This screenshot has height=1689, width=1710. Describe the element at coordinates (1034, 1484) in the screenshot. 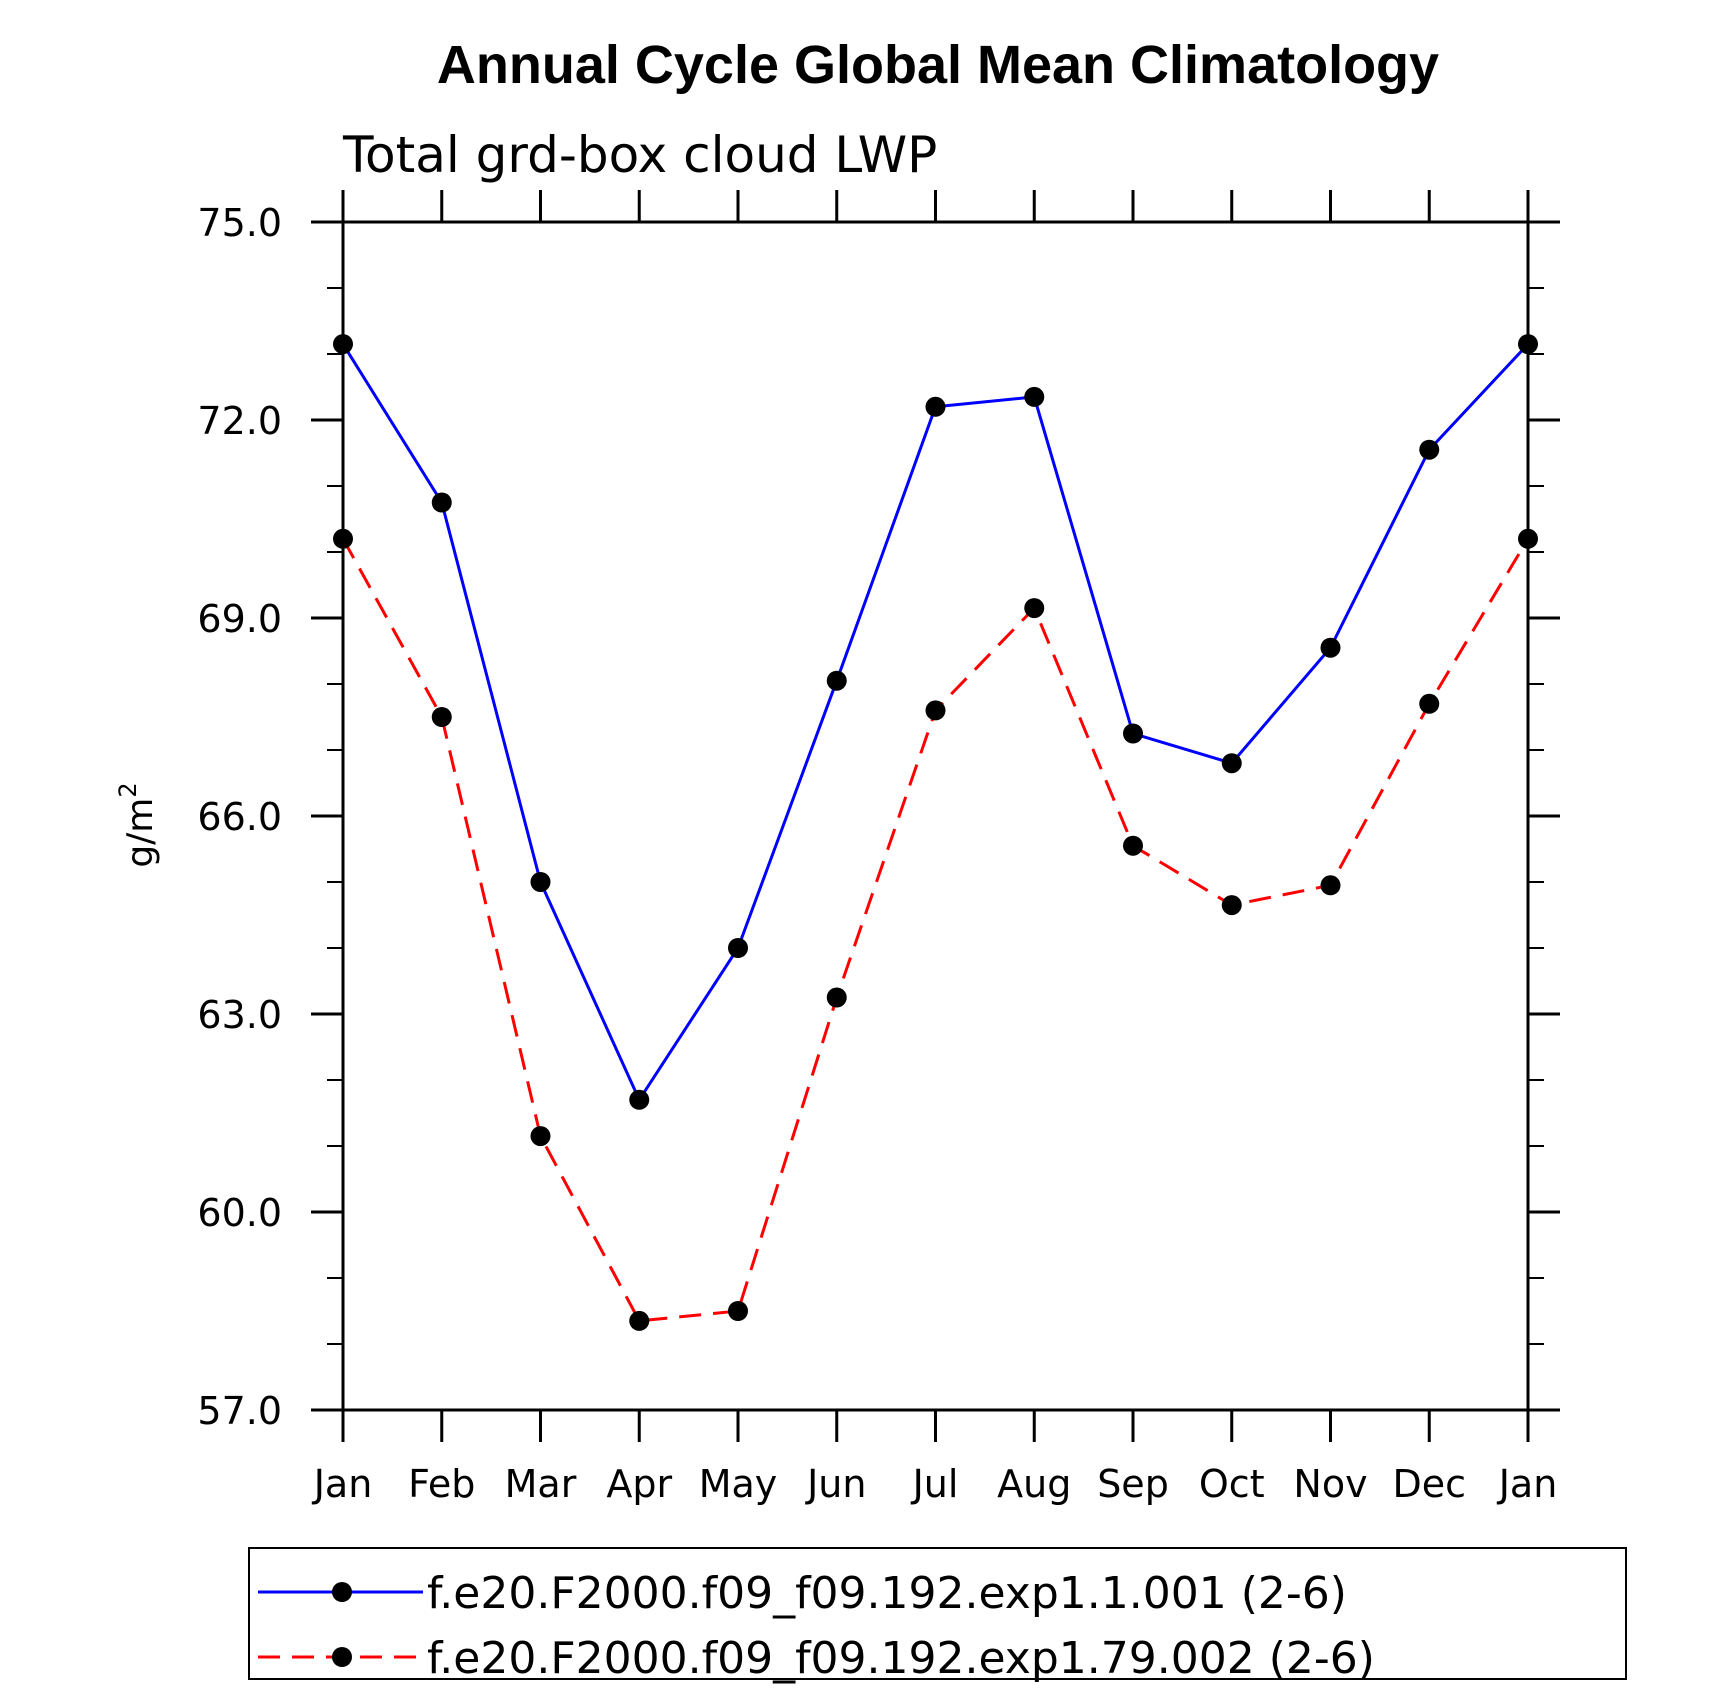

I see `x-tick-label: Aug` at that location.